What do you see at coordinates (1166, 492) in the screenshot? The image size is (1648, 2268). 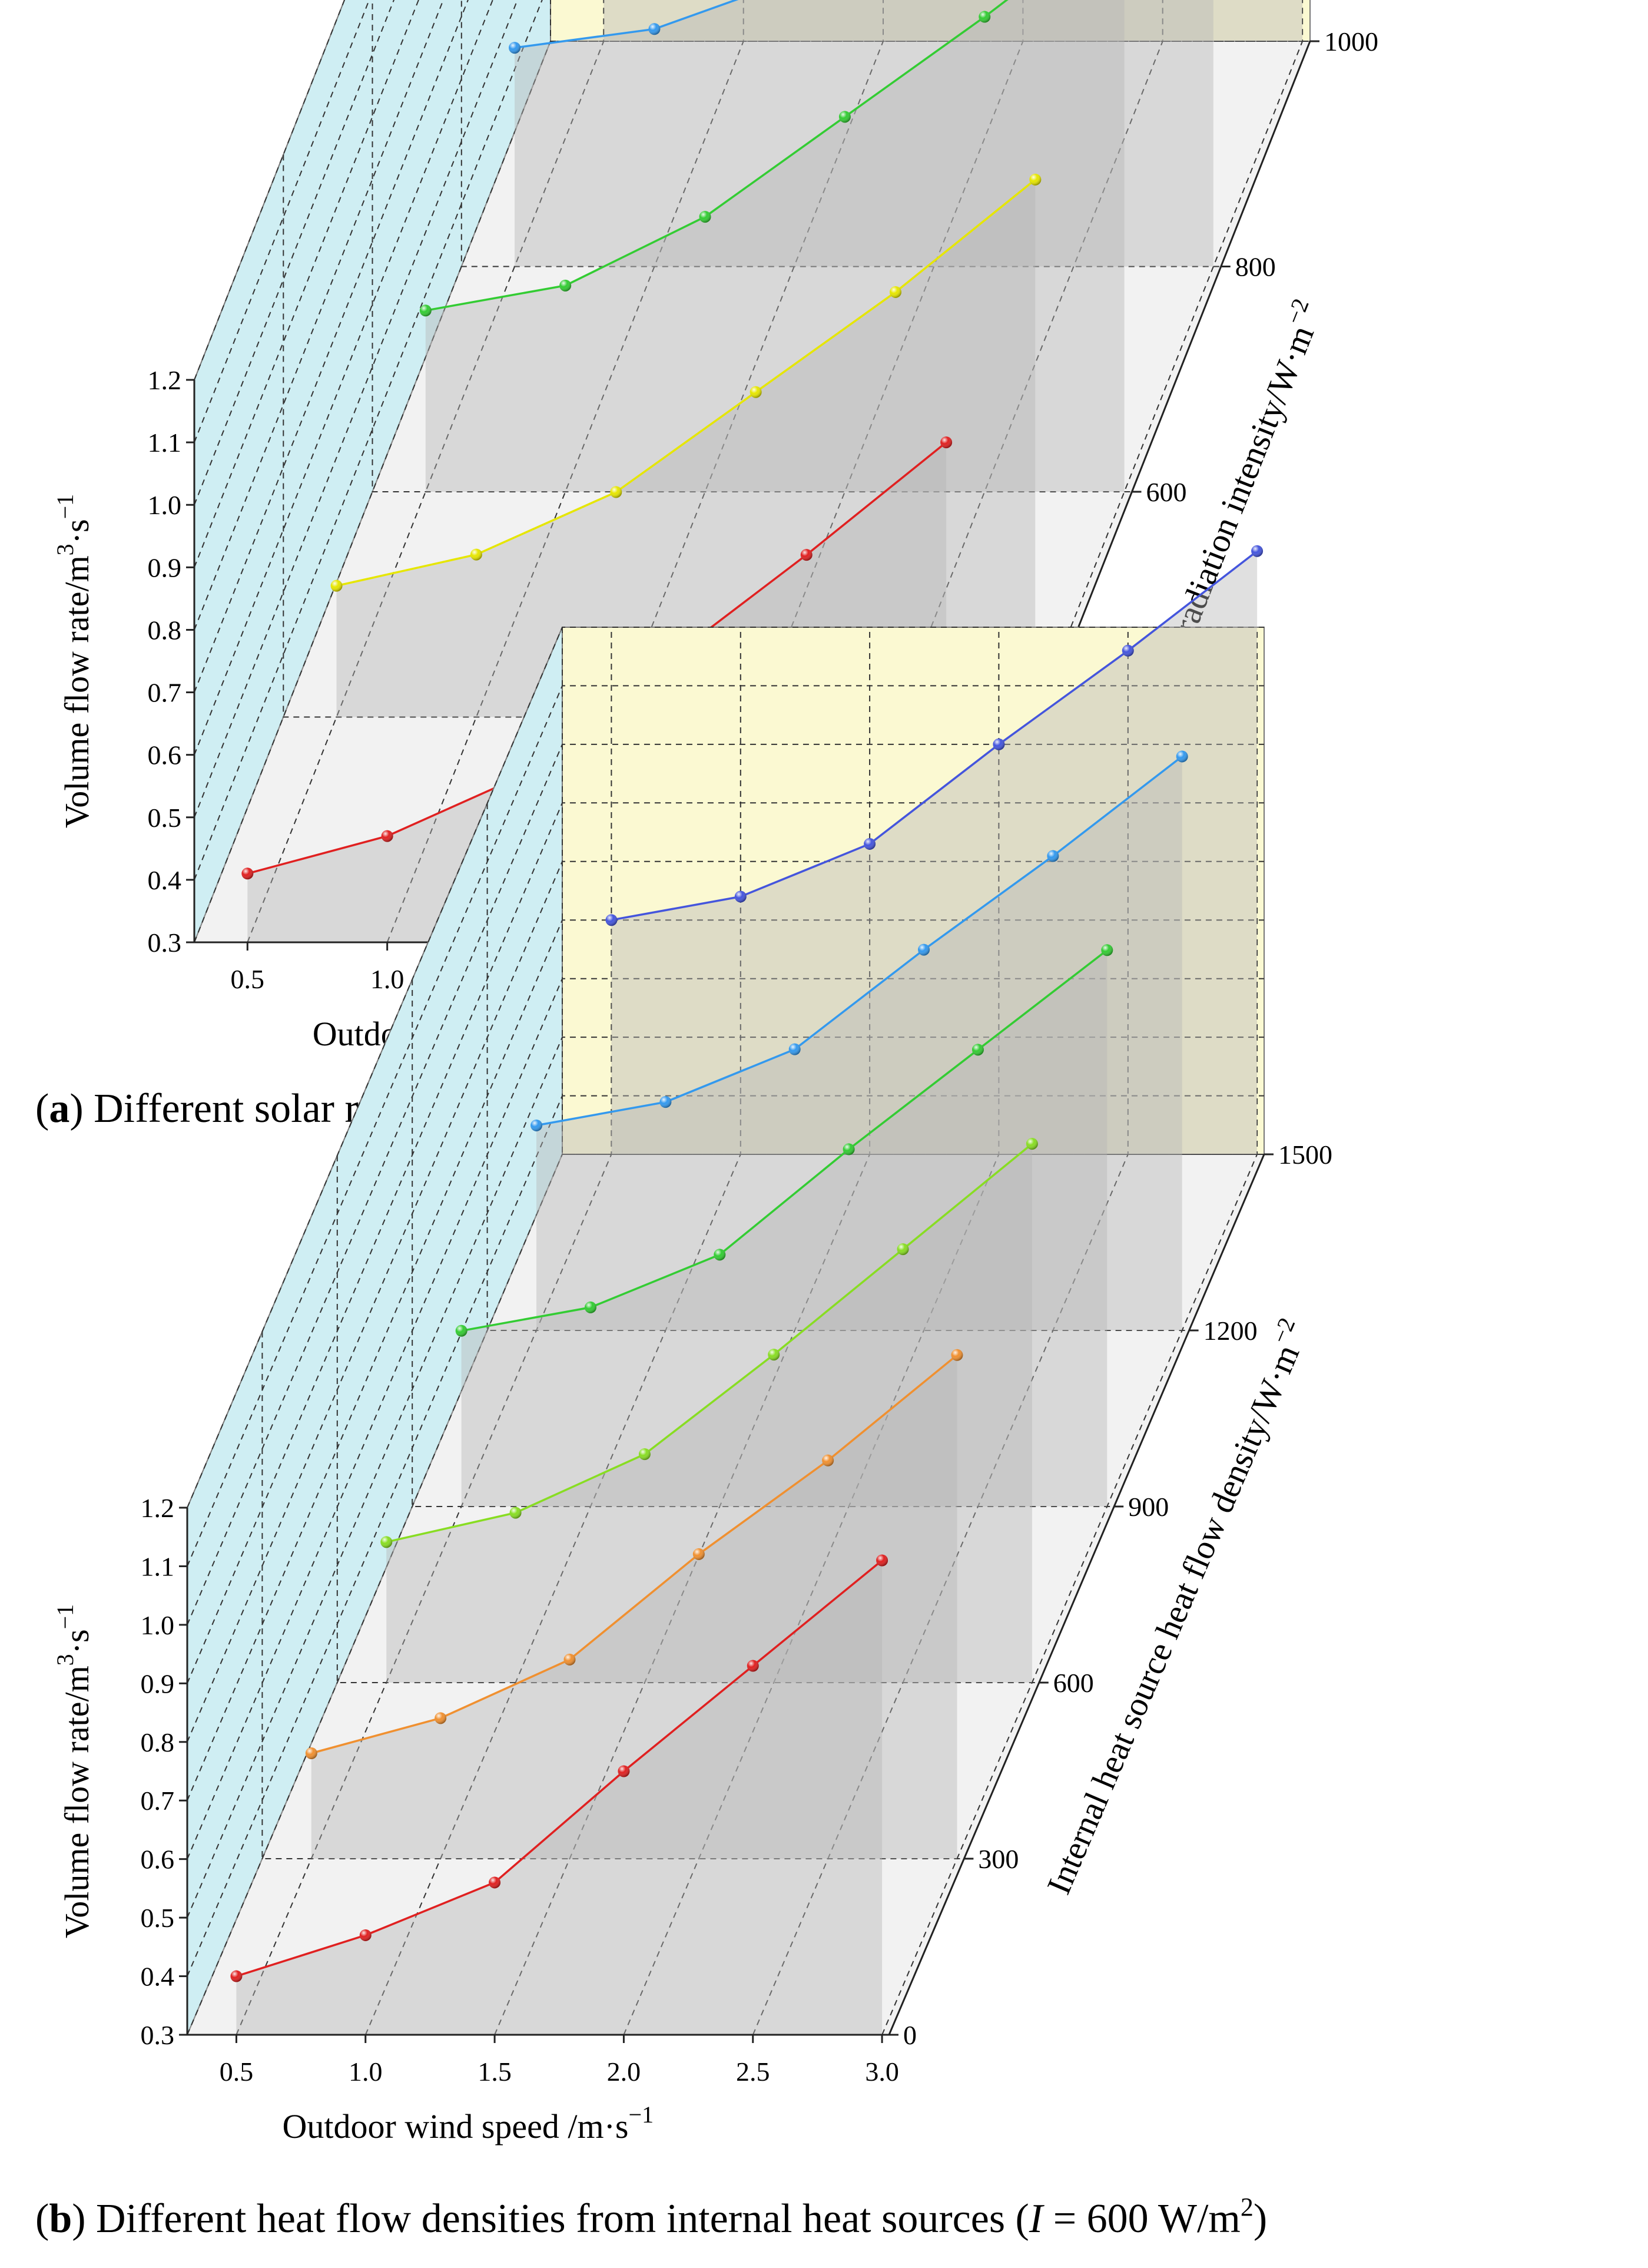 I see `z-tick-label: 600` at bounding box center [1166, 492].